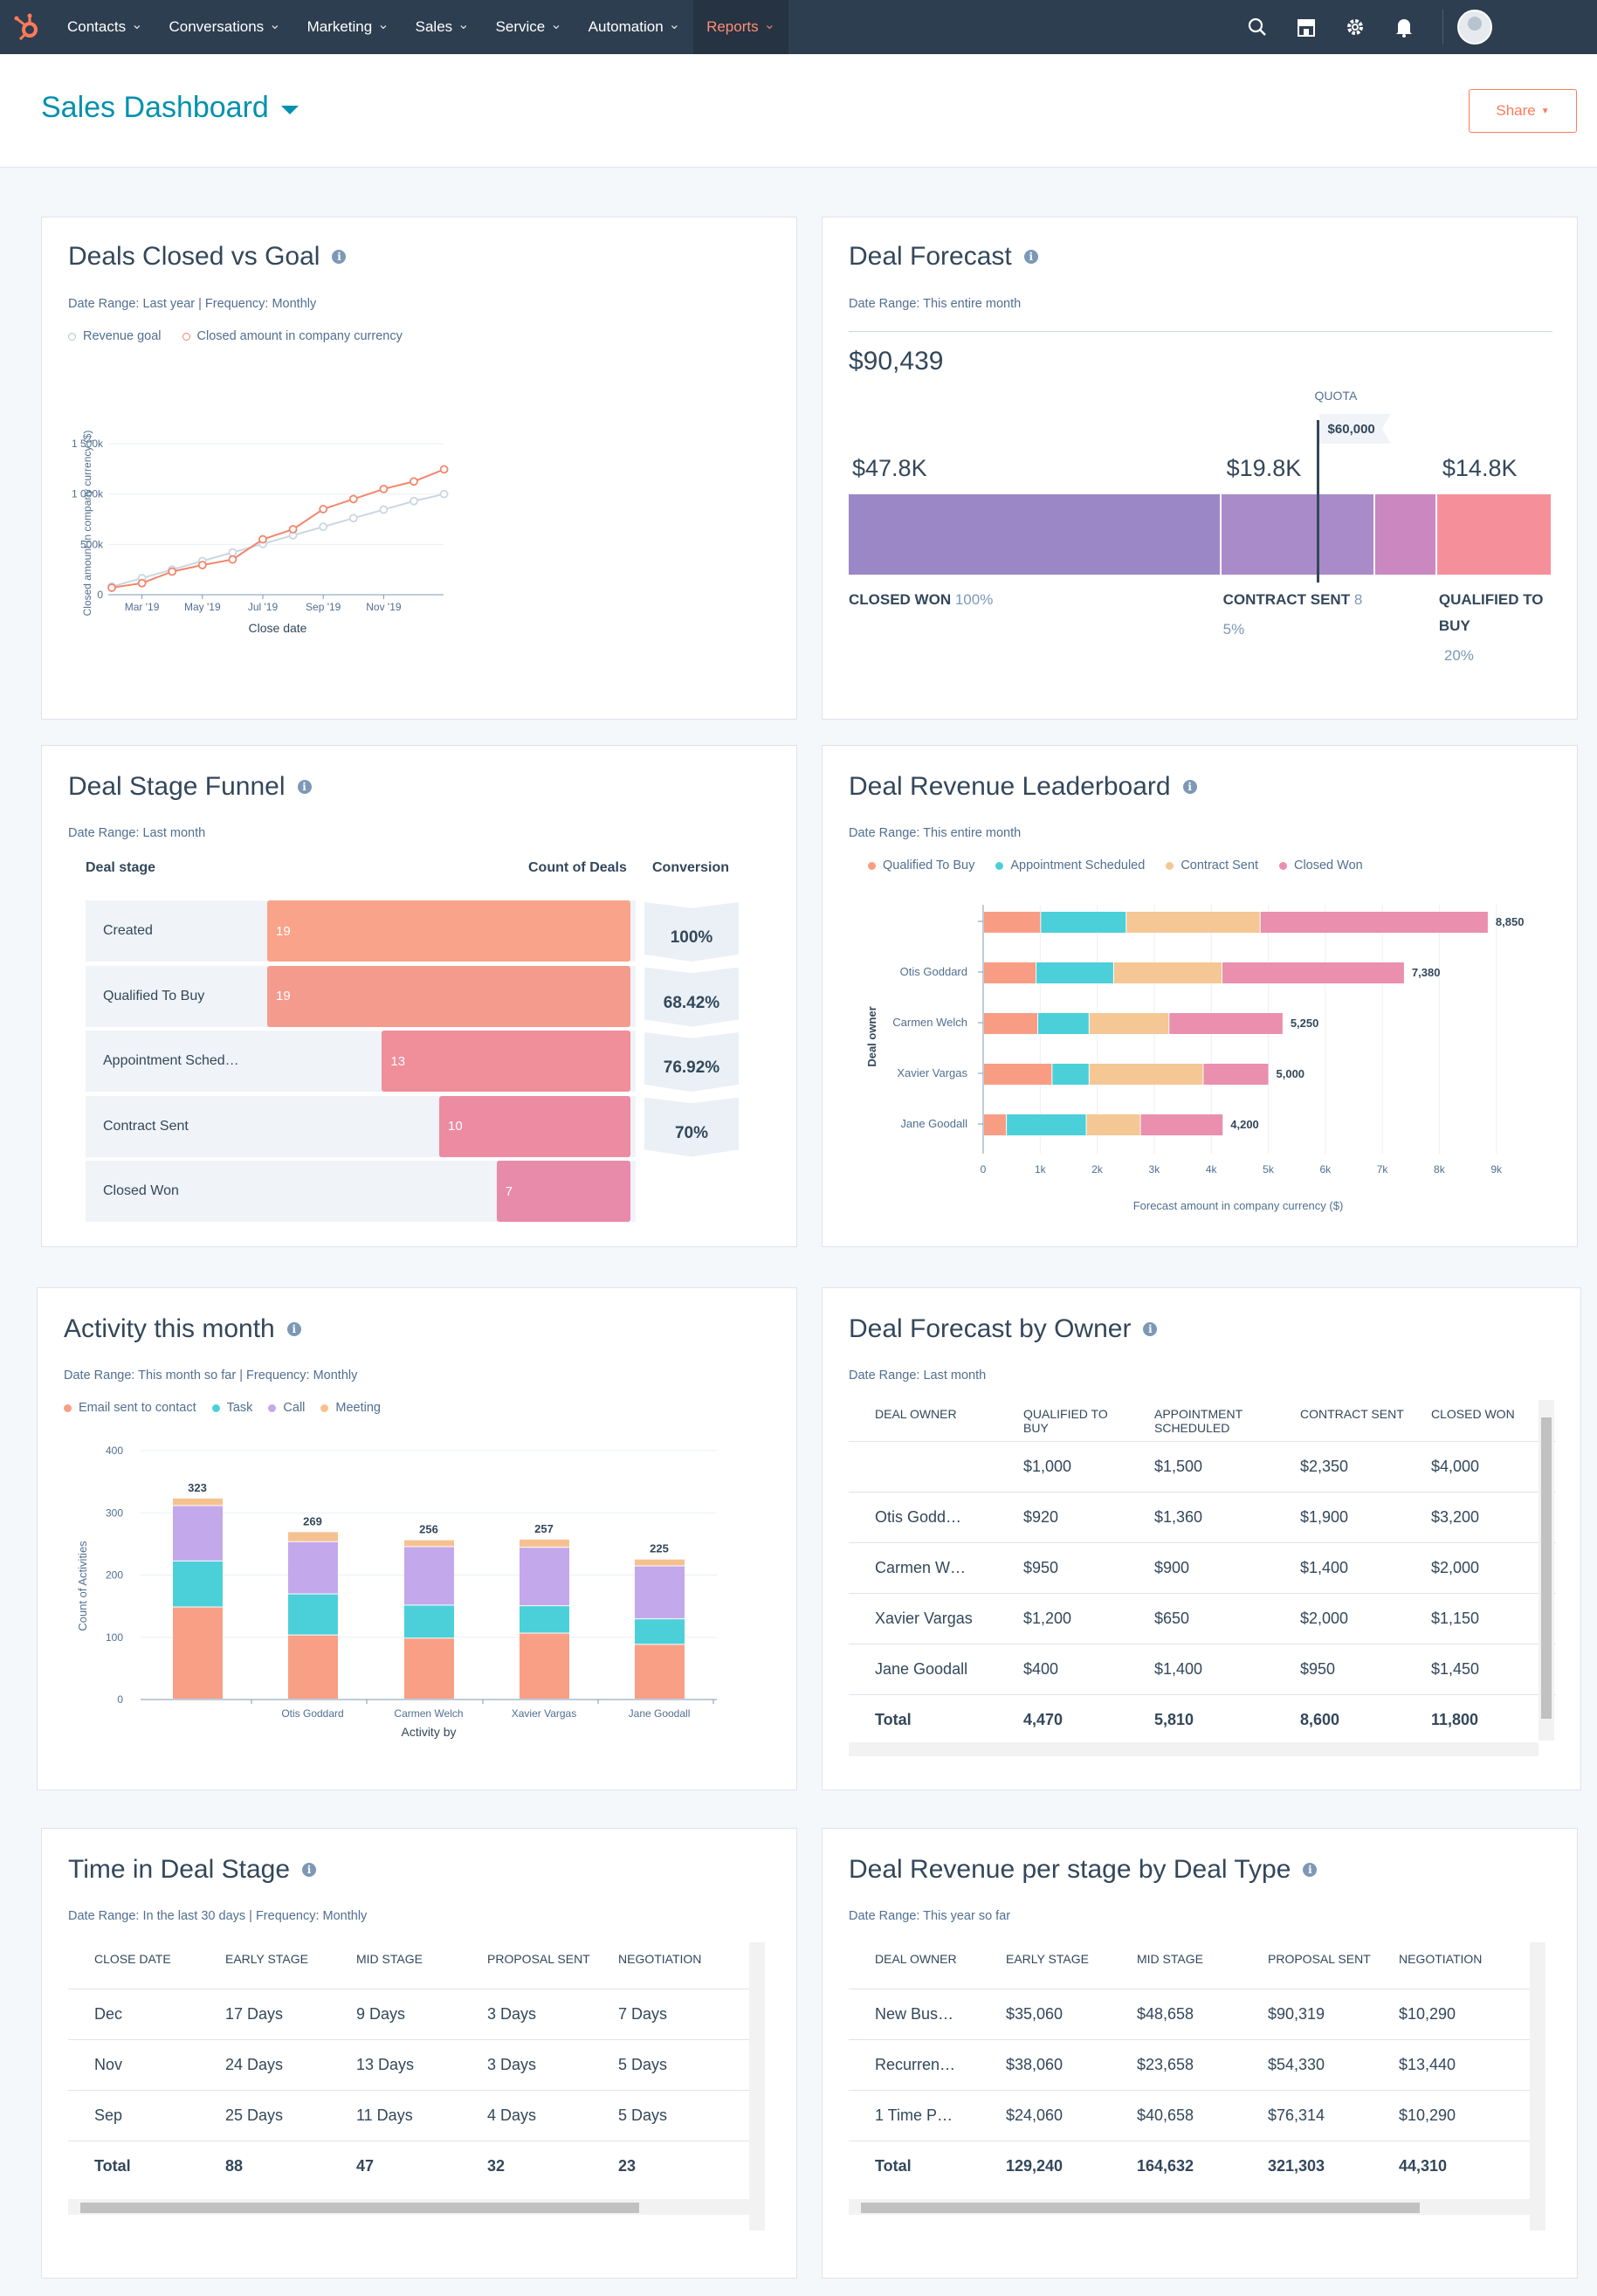 This screenshot has width=1597, height=2296. I want to click on nav-item-conversations: Conversations ⌄, so click(225, 27).